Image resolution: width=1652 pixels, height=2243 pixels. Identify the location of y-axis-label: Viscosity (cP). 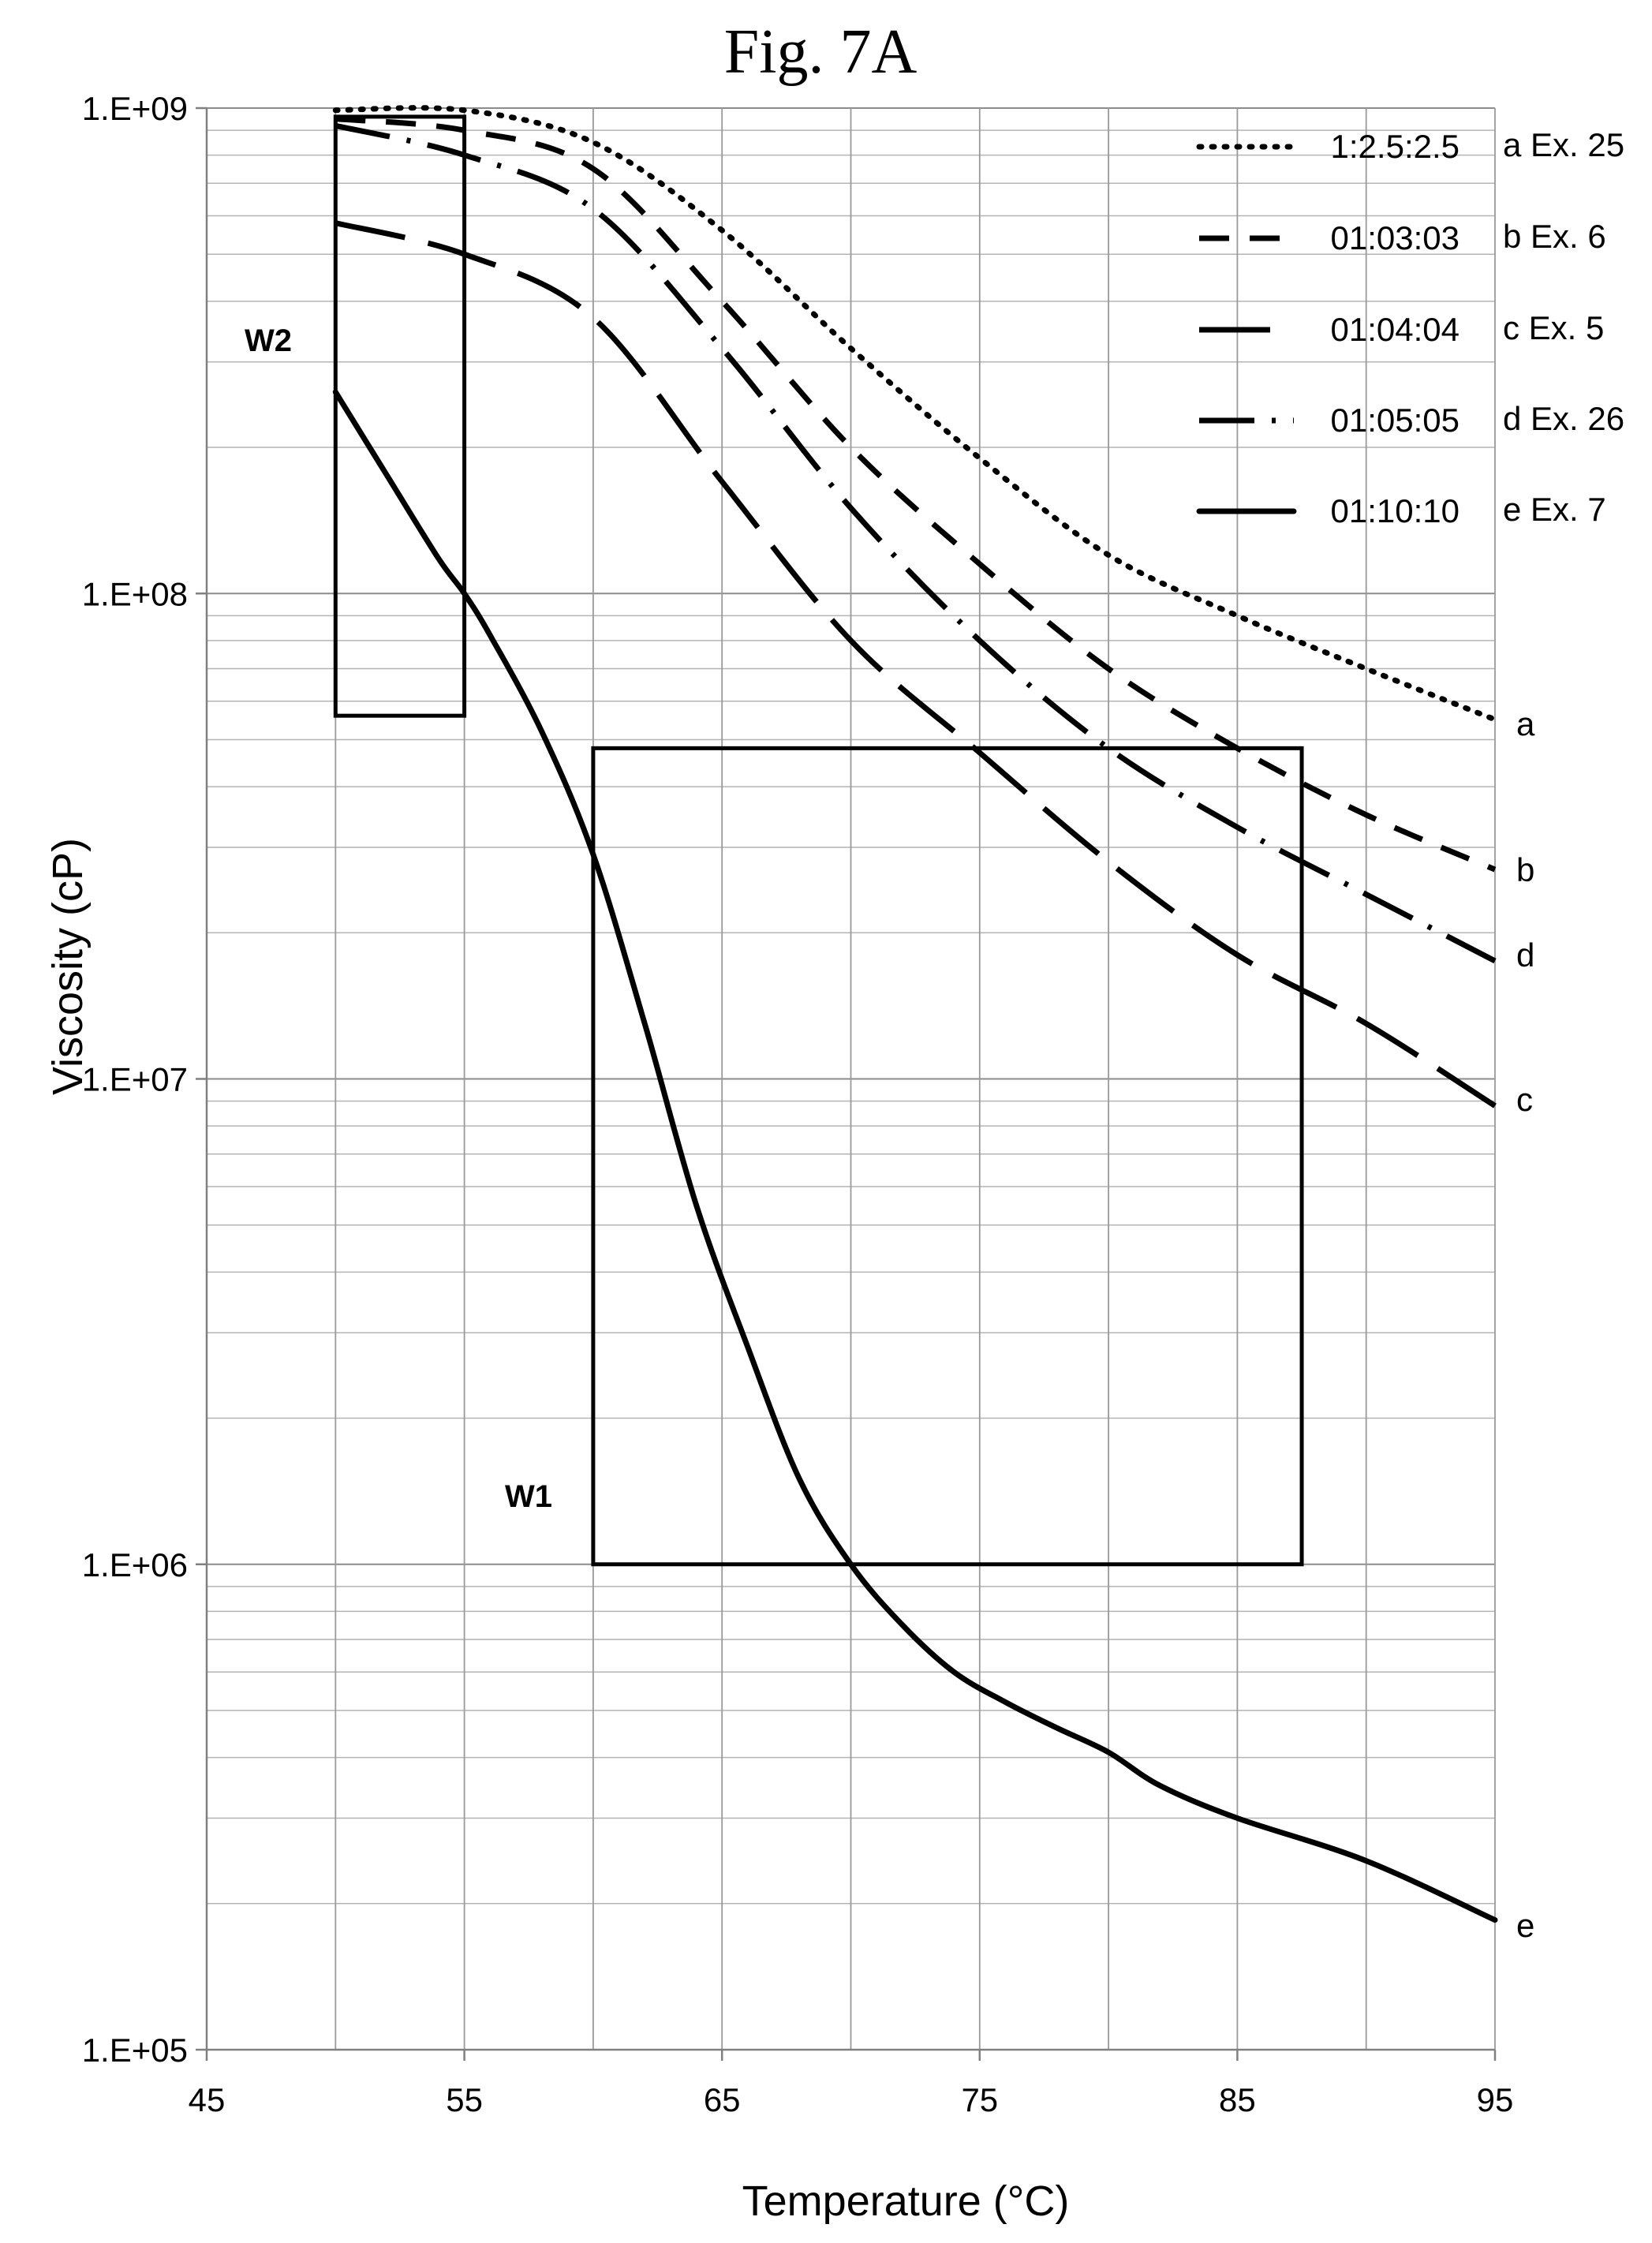
(68, 966).